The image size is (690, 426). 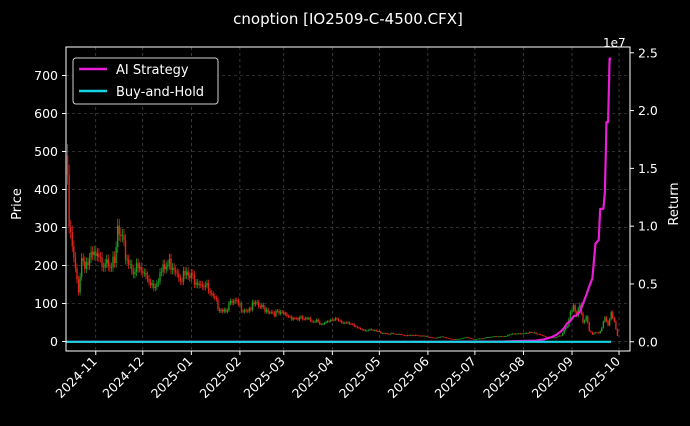 What do you see at coordinates (123, 378) in the screenshot?
I see `x-tick-label: 2024-12` at bounding box center [123, 378].